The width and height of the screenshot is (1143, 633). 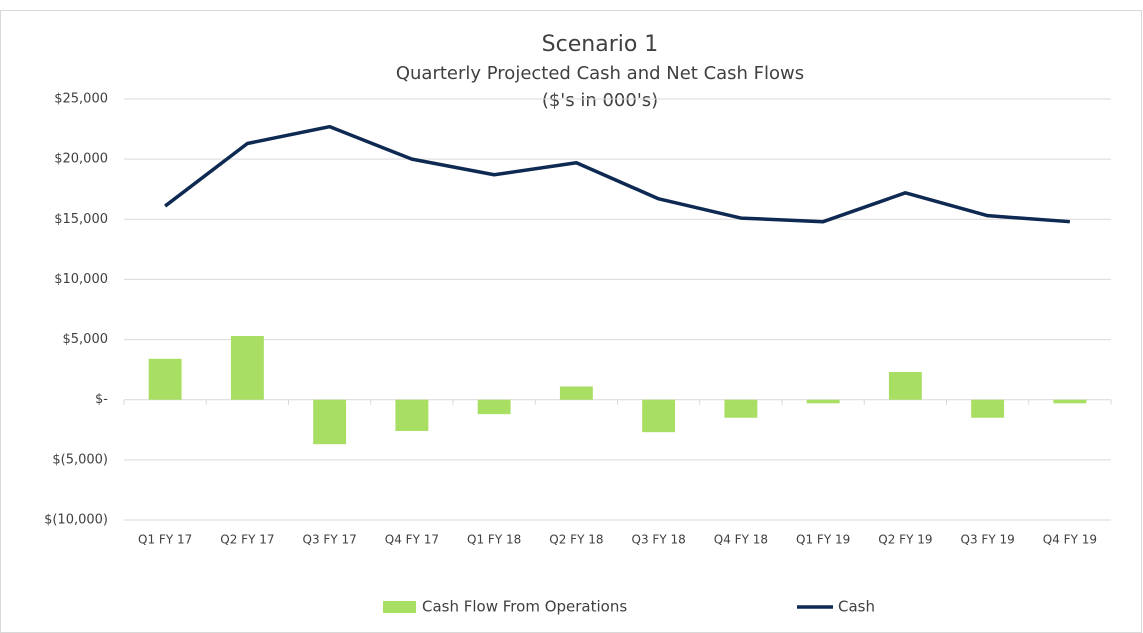 What do you see at coordinates (988, 540) in the screenshot?
I see `x-tick-label: Q3 FY 19` at bounding box center [988, 540].